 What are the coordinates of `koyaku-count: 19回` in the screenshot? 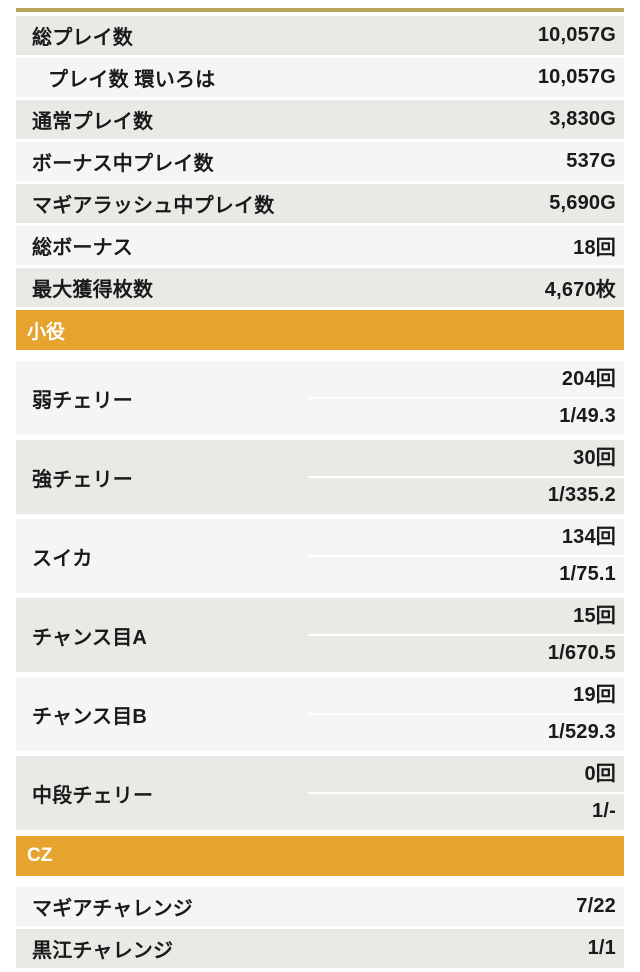 It's located at (594, 695).